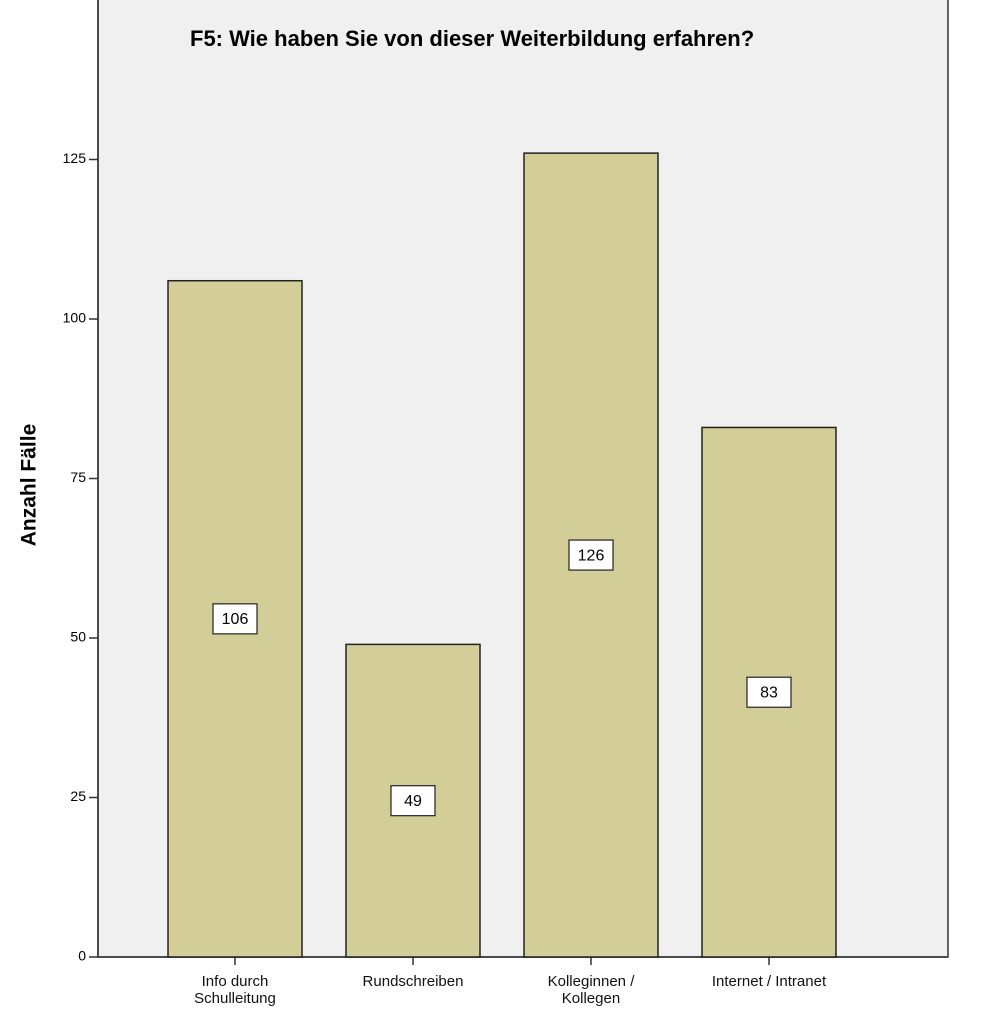 The image size is (984, 1021). What do you see at coordinates (769, 981) in the screenshot?
I see `x-tick-label: Internet / Intranet` at bounding box center [769, 981].